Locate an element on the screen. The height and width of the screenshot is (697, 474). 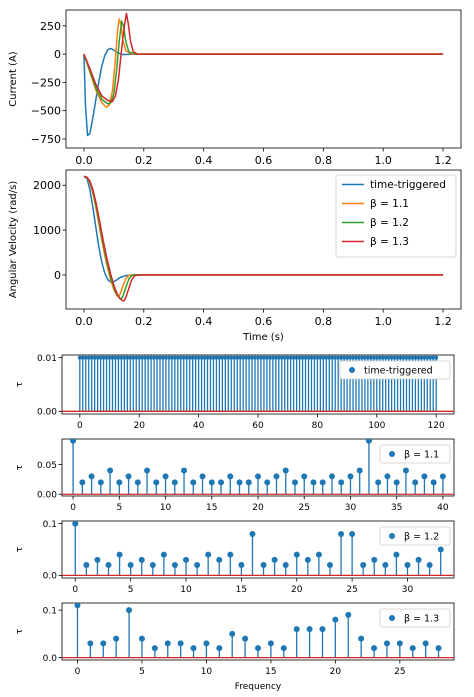
x-tick-label: 1.0 is located at coordinates (383, 160).